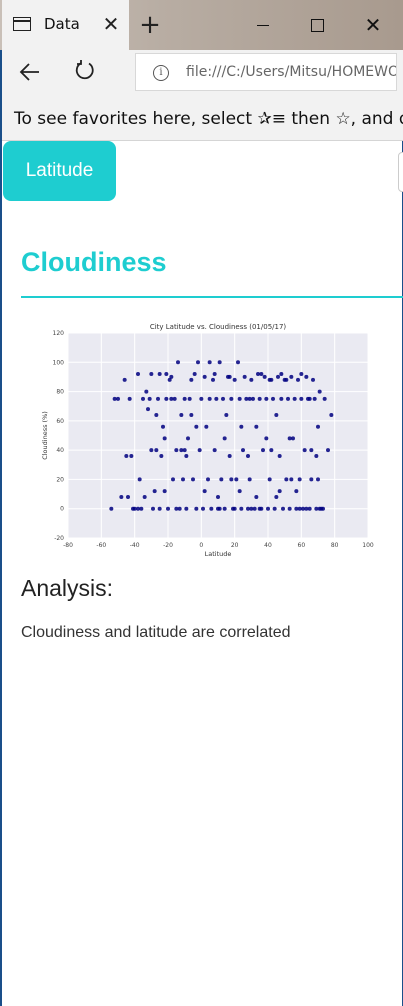 The image size is (403, 1006). What do you see at coordinates (302, 545) in the screenshot?
I see `x-tick-label: 60` at bounding box center [302, 545].